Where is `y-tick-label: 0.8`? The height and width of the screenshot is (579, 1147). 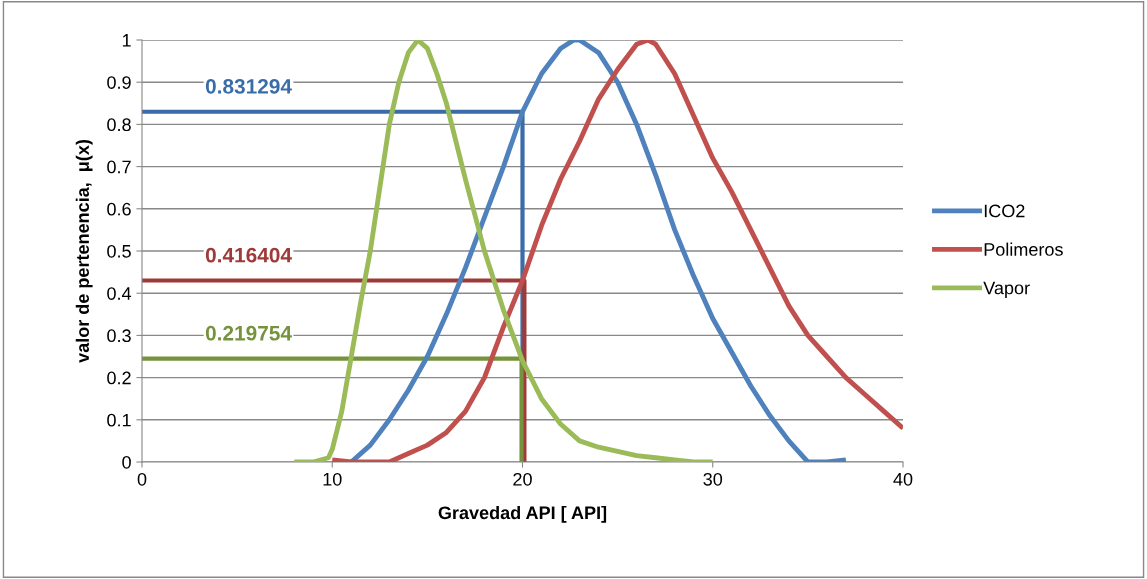
y-tick-label: 0.8 is located at coordinates (119, 125).